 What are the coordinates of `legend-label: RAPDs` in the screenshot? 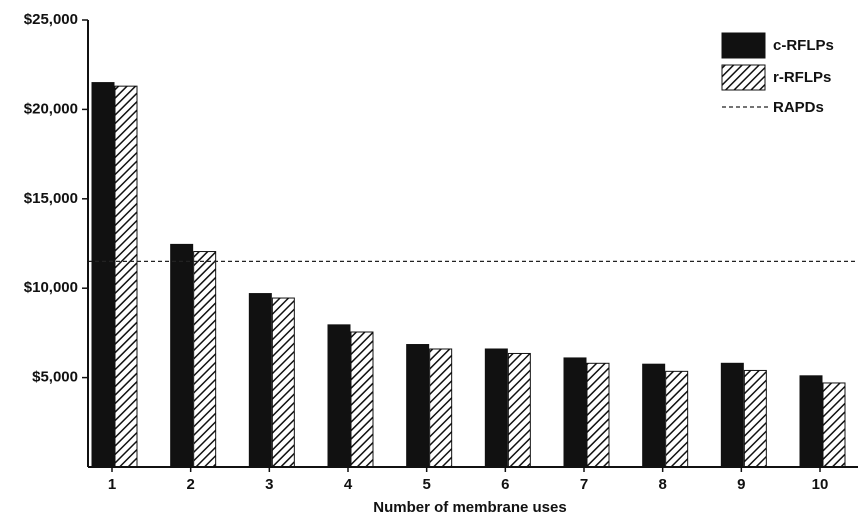 It's located at (798, 107).